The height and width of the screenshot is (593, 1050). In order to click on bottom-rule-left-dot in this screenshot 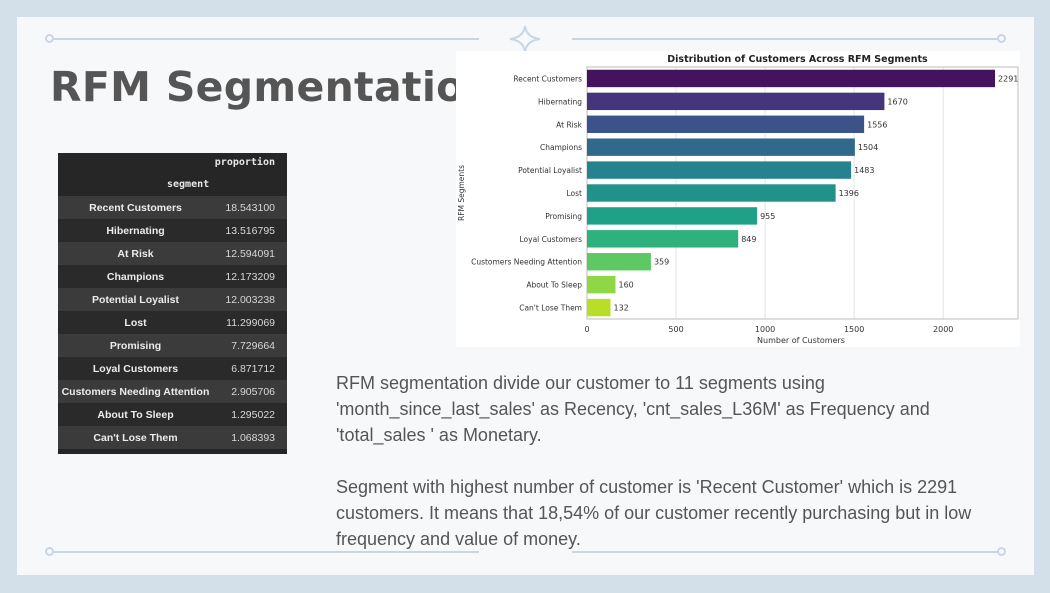, I will do `click(49, 551)`.